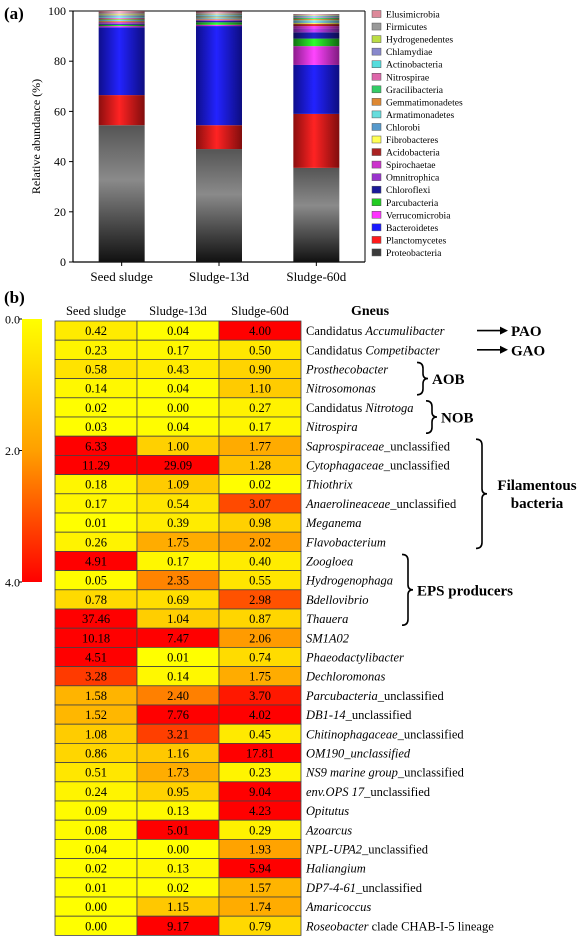  I want to click on heatmap-cell-value: 4.23, so click(260, 811).